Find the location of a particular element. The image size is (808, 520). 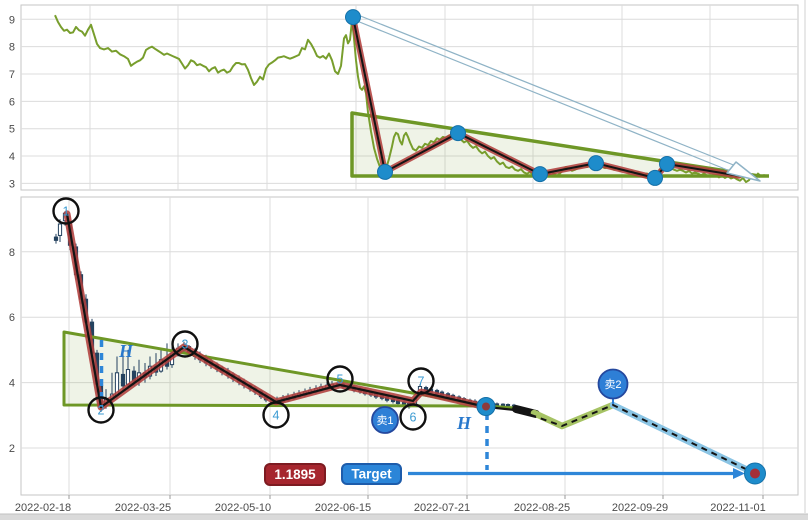

target-box-label: Target is located at coordinates (371, 474).